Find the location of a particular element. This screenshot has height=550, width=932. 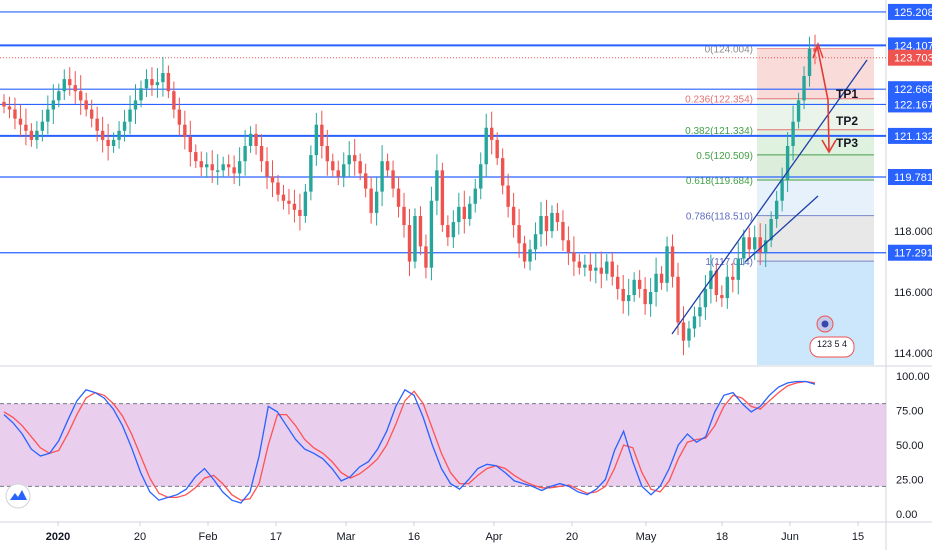

wave-badge is located at coordinates (832, 347).